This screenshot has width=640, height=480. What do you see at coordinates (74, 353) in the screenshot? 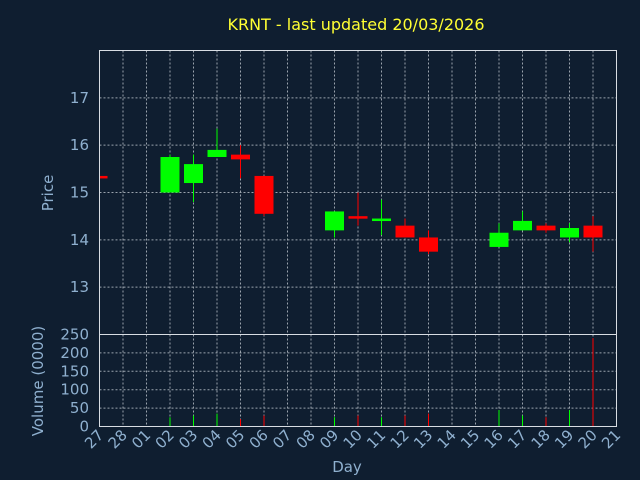
I see `volume-y-tick-label: 200` at bounding box center [74, 353].